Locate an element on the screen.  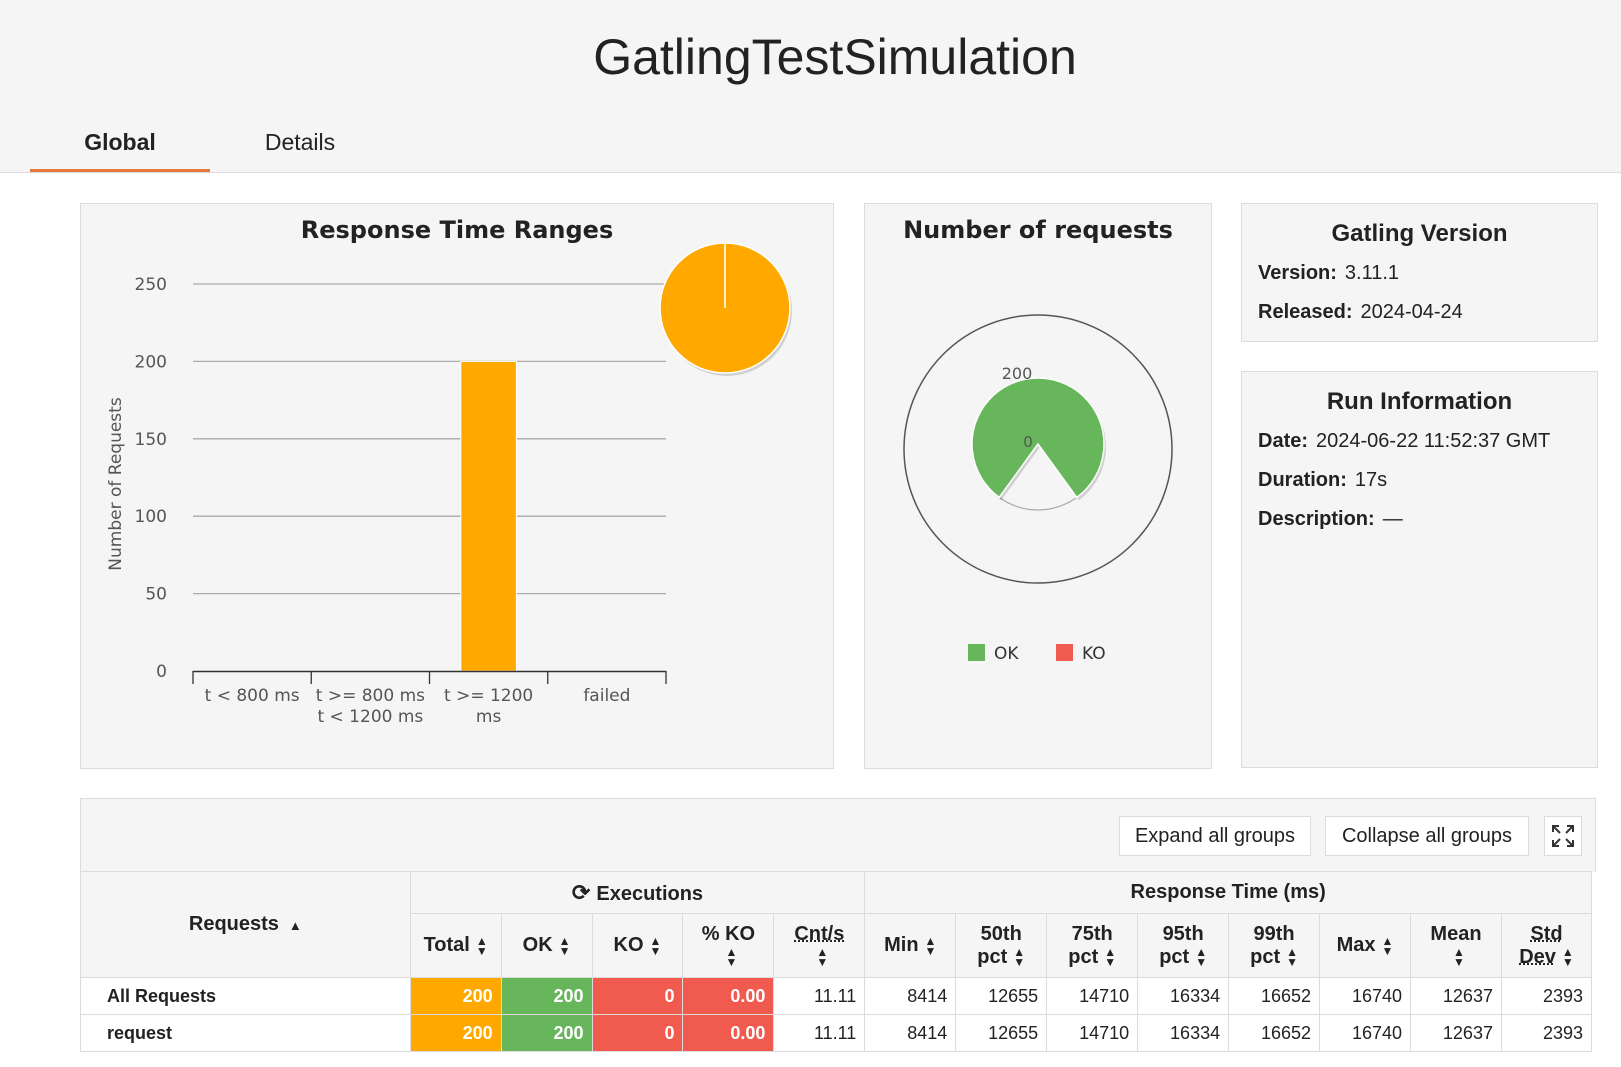
col-min: Min ▲ ▼ is located at coordinates (910, 945).